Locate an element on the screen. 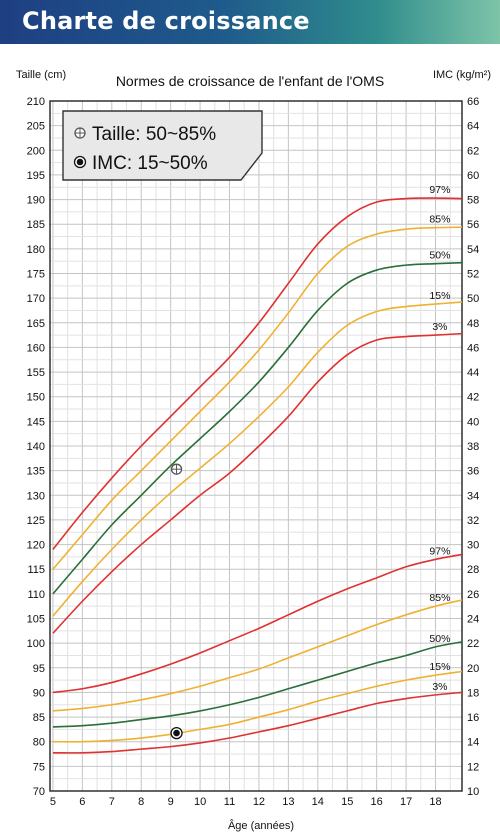 The width and height of the screenshot is (500, 837). y-left-tick-label: 120 is located at coordinates (36, 546).